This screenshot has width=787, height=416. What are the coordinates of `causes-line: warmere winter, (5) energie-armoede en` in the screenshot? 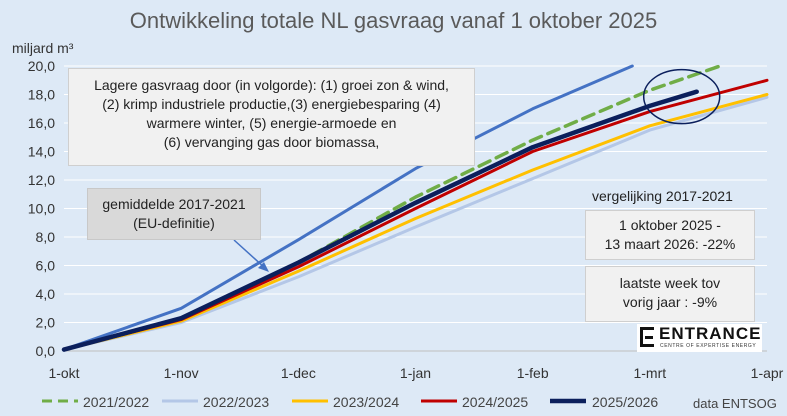 It's located at (271, 123).